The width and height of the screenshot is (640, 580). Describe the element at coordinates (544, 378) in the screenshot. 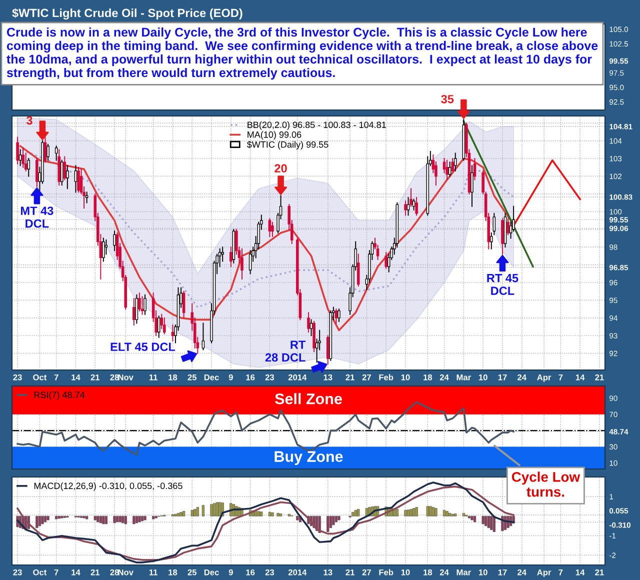

I see `x-tick-label: Apr` at that location.